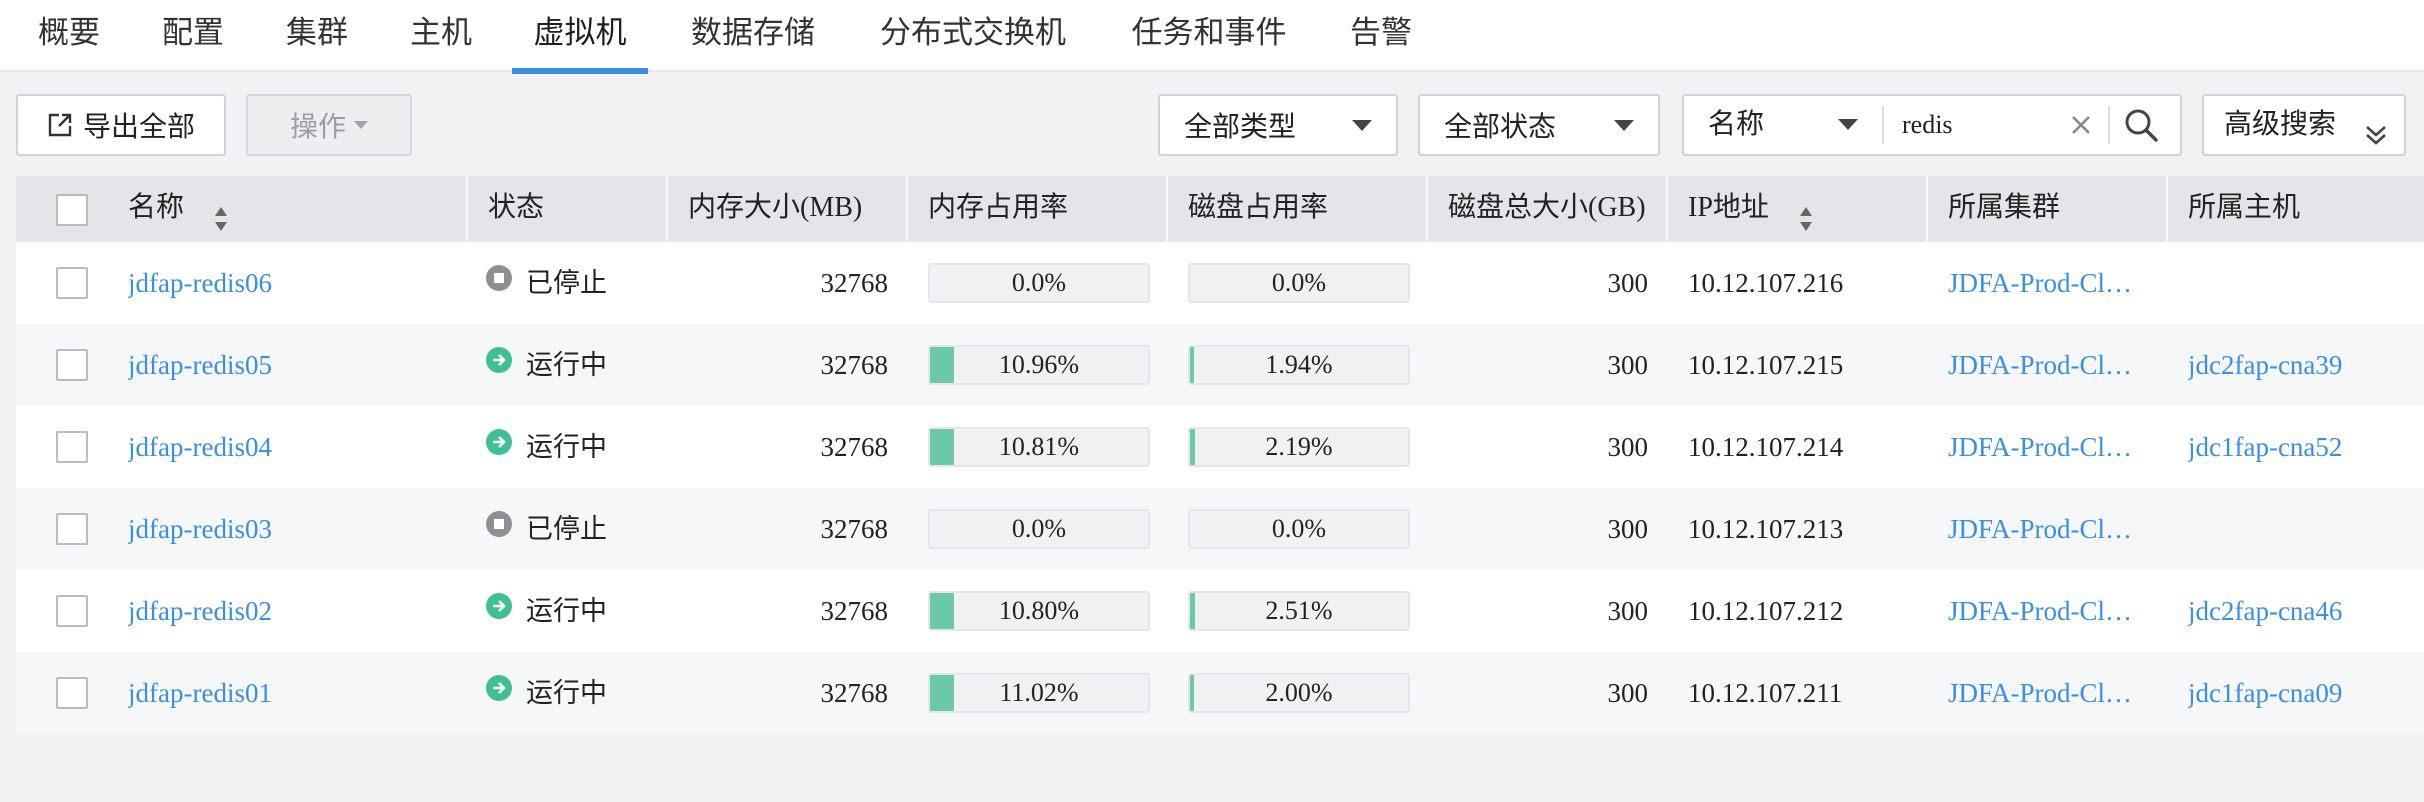  I want to click on toolbar: 导出全部 操作 全部类型 全部状态 名称 高级搜索, so click(1212, 125).